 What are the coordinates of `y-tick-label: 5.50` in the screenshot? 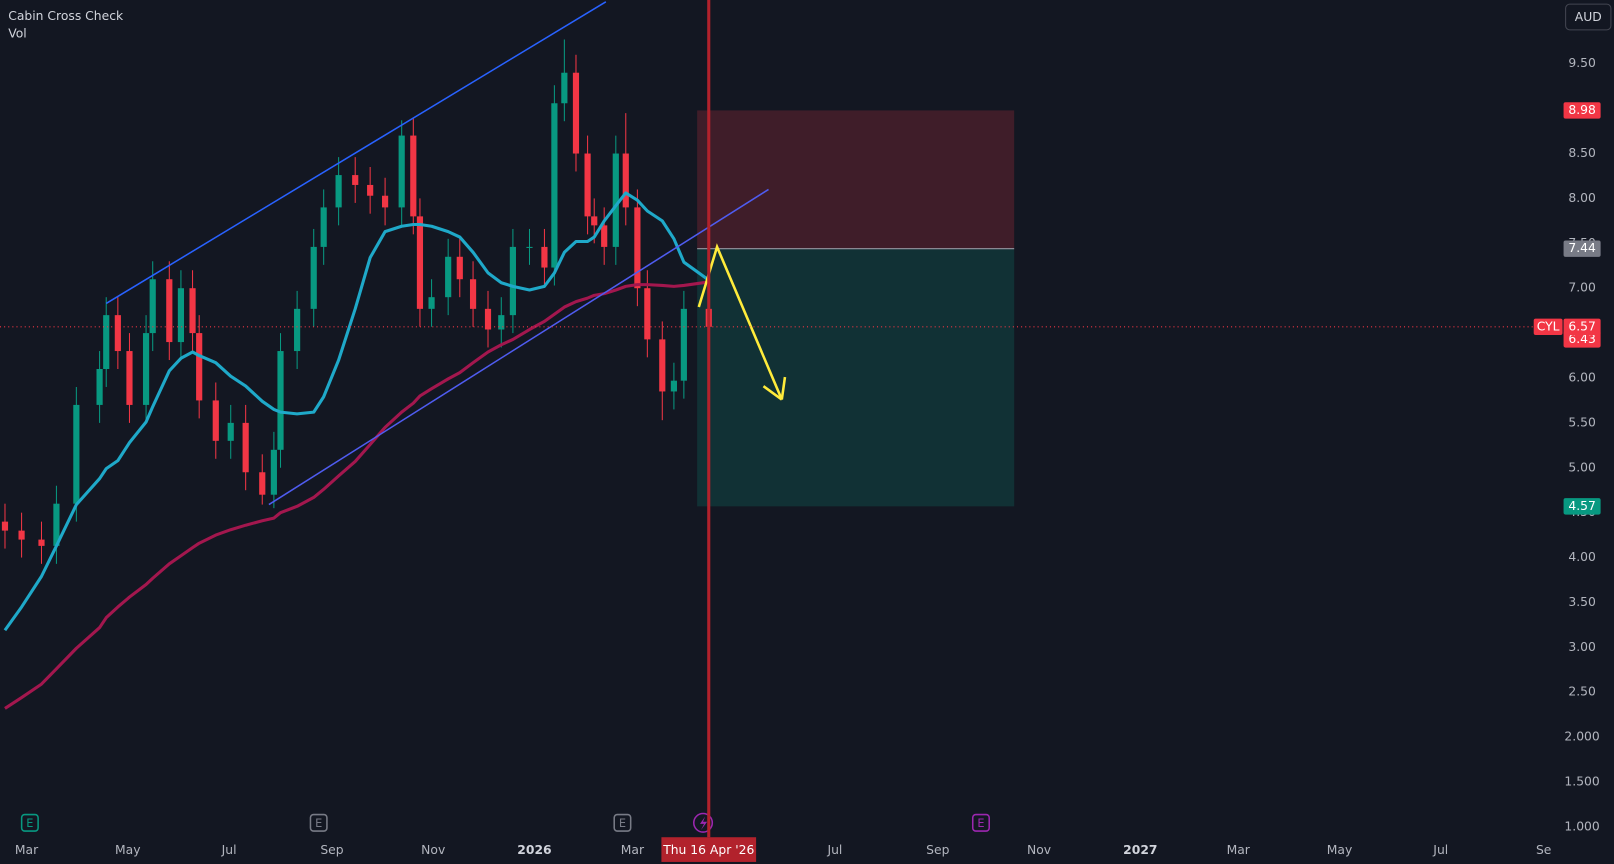 It's located at (1582, 422).